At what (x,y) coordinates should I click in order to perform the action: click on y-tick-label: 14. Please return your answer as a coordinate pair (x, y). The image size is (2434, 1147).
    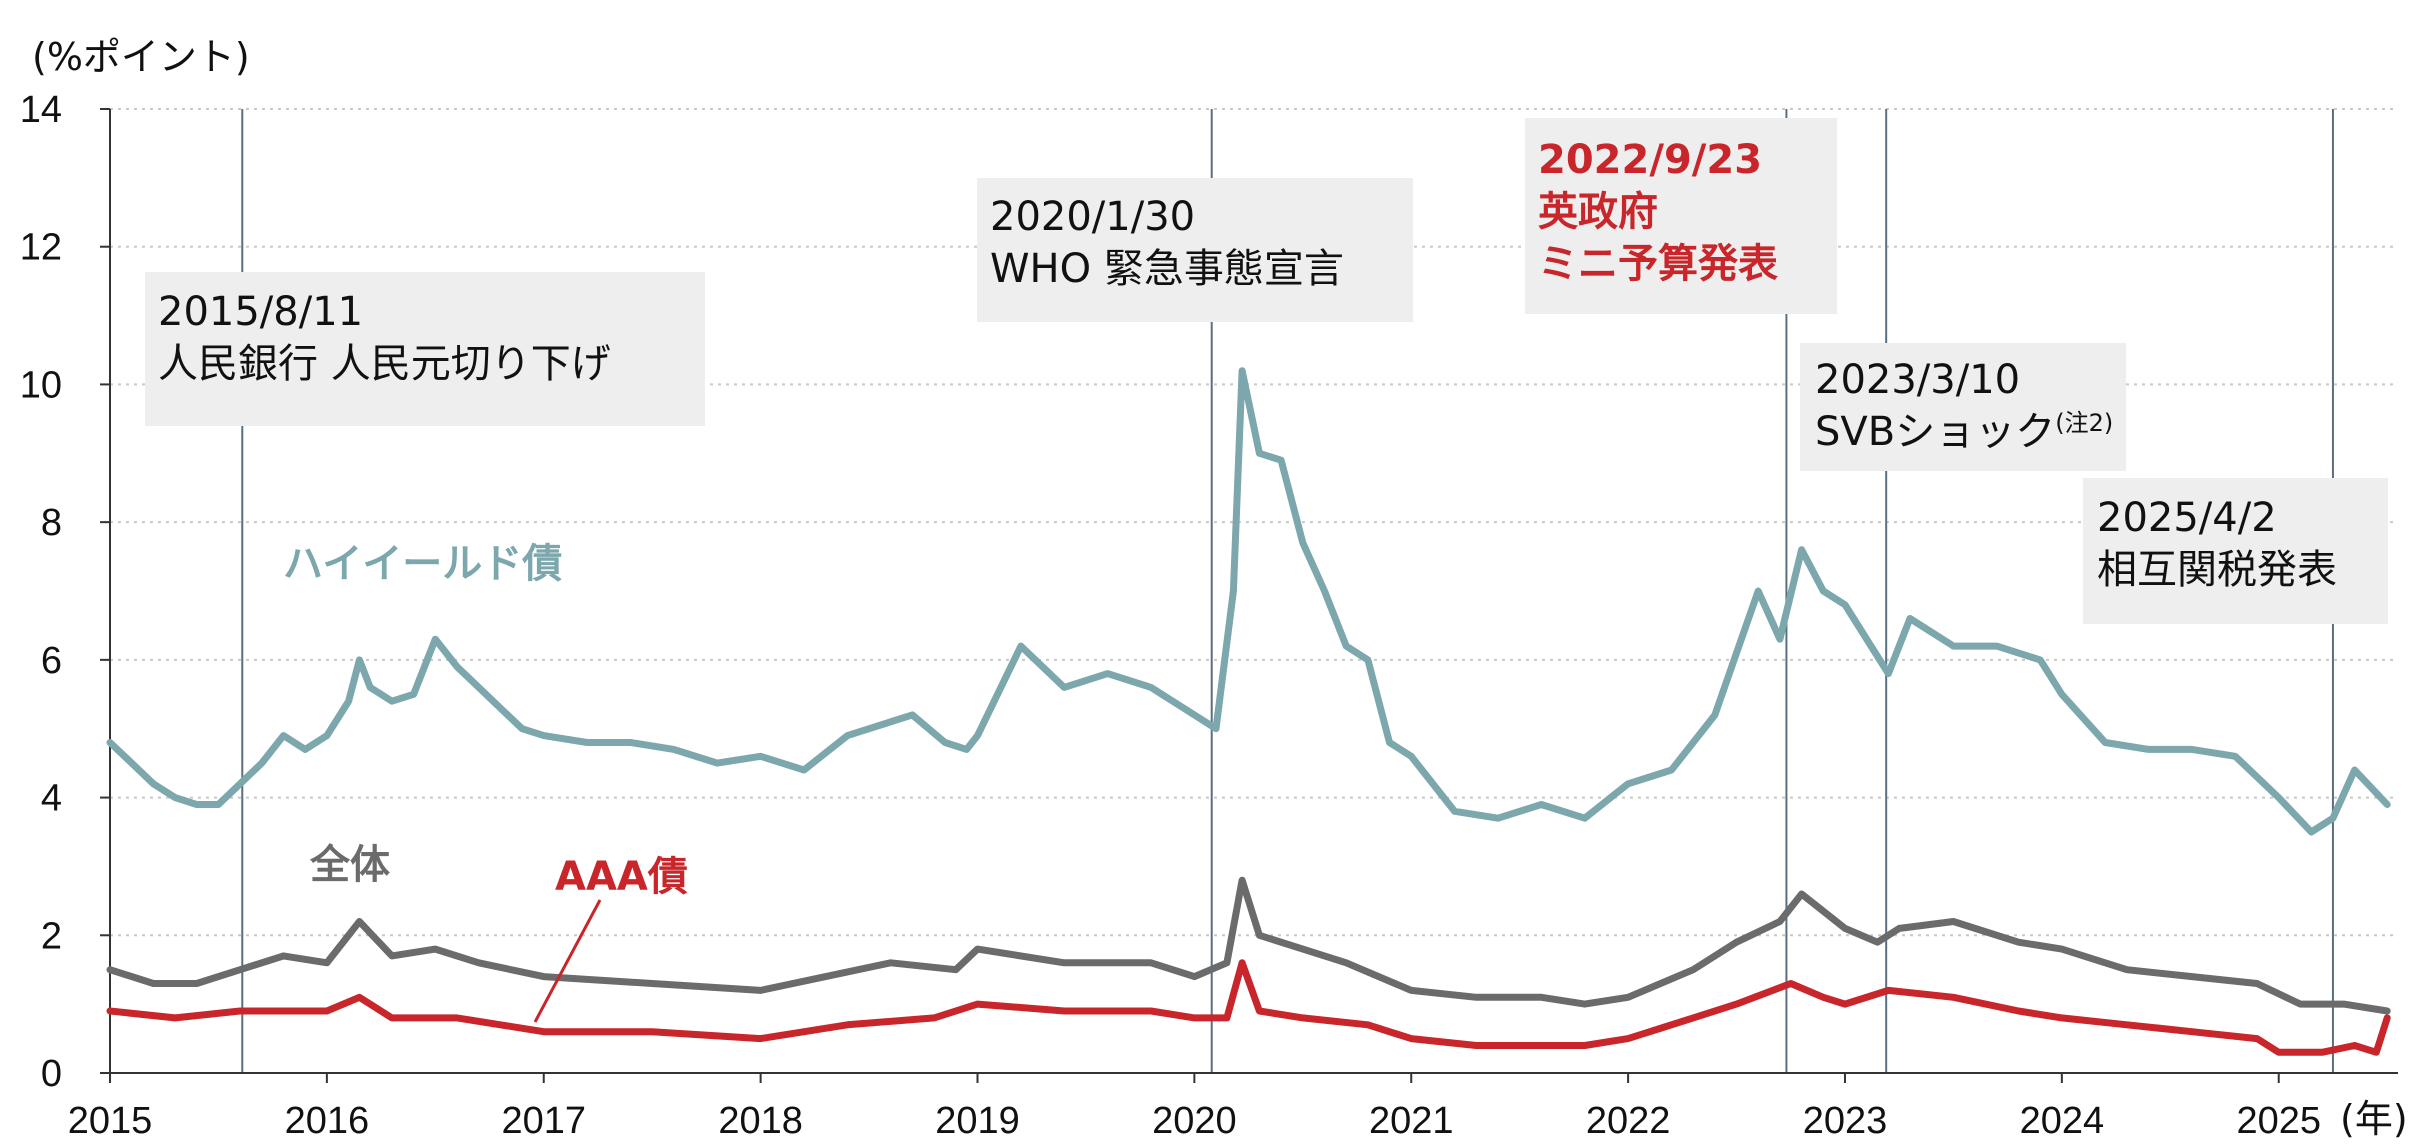
    Looking at the image, I should click on (41, 110).